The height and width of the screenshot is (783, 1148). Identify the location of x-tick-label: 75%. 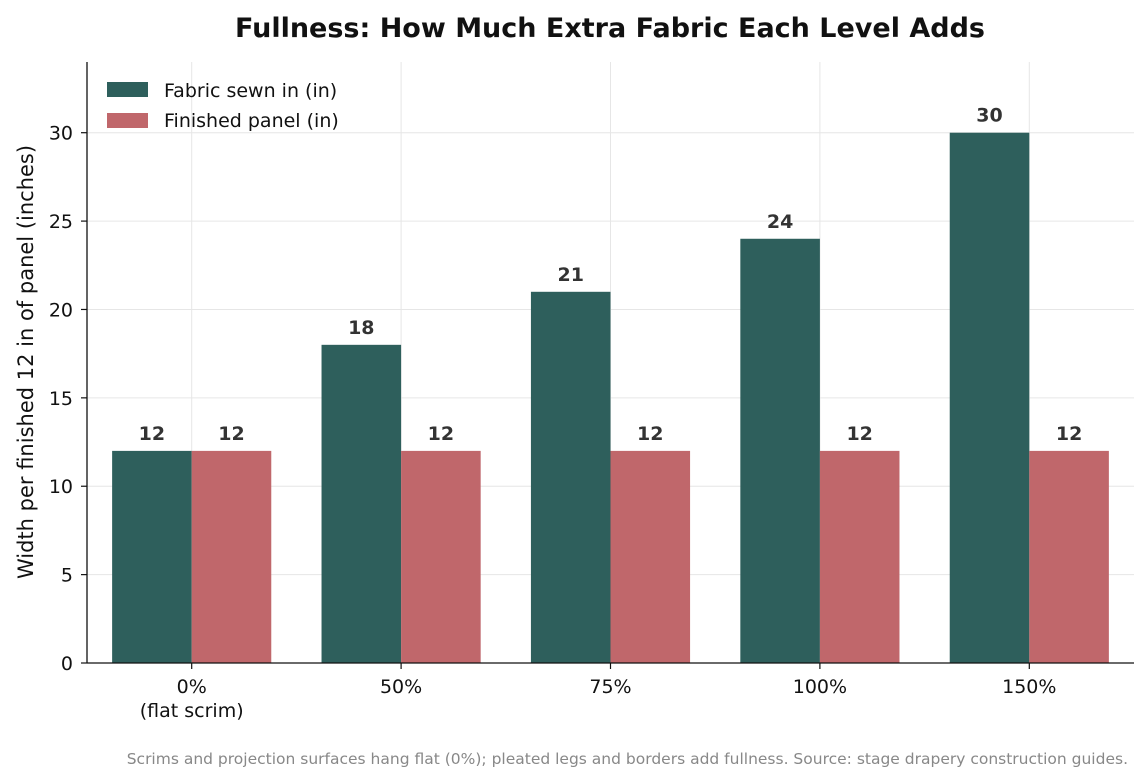
(610, 687).